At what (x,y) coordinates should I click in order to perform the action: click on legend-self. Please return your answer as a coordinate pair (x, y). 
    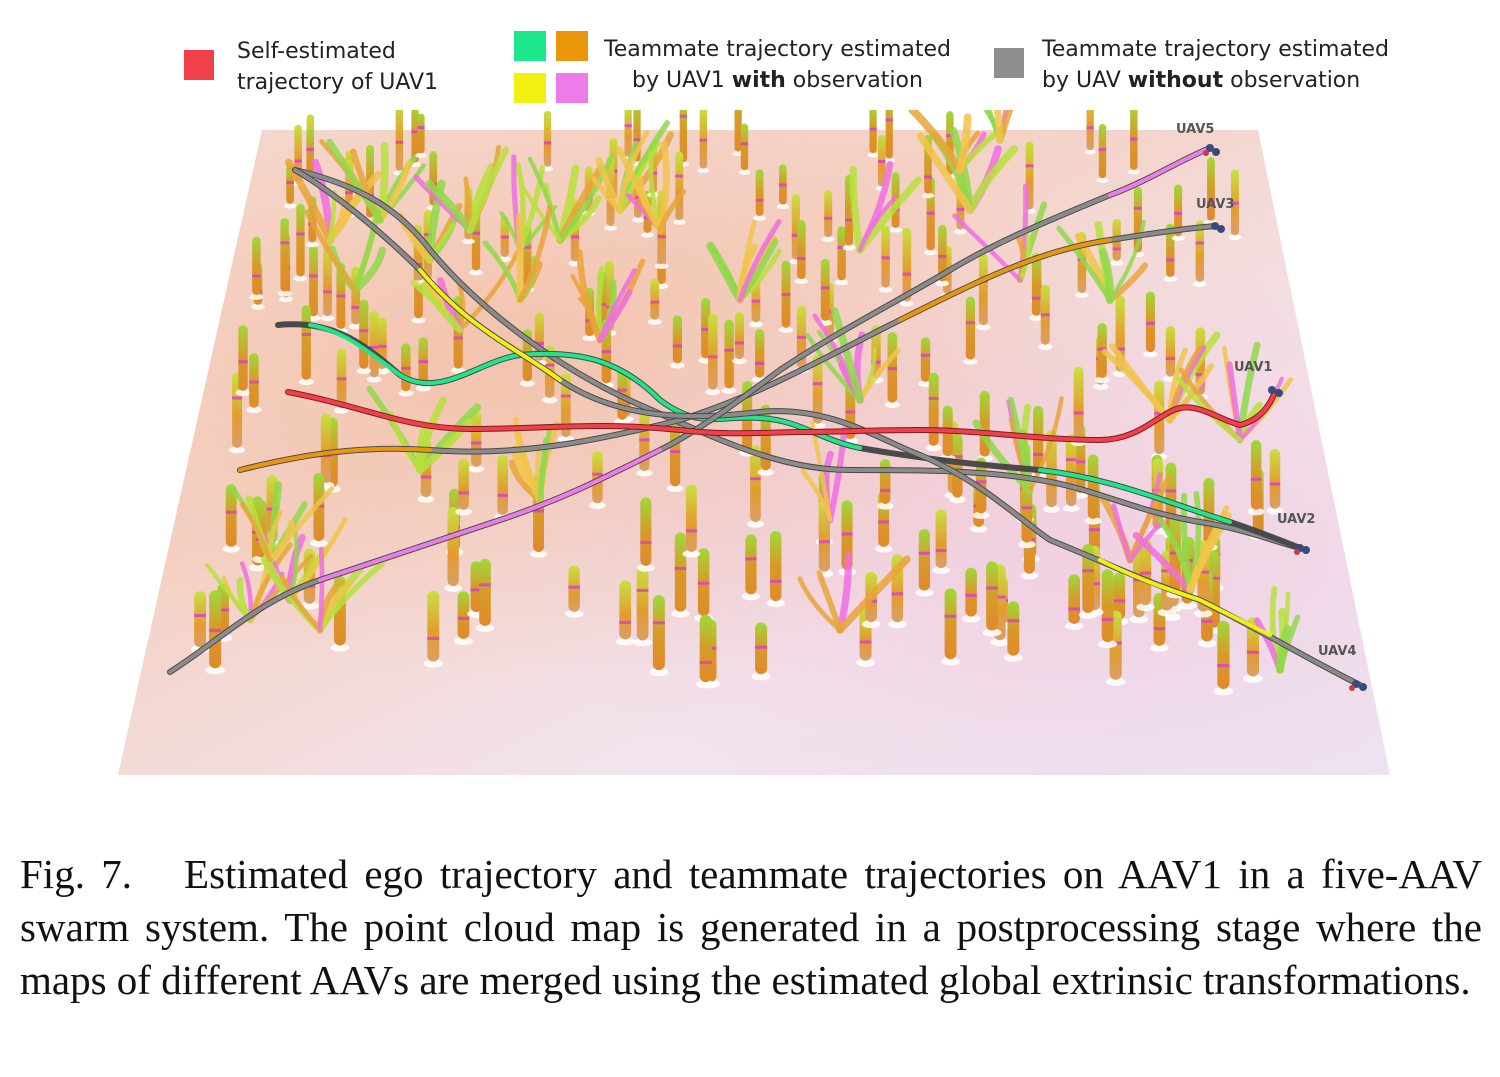
    Looking at the image, I should click on (199, 65).